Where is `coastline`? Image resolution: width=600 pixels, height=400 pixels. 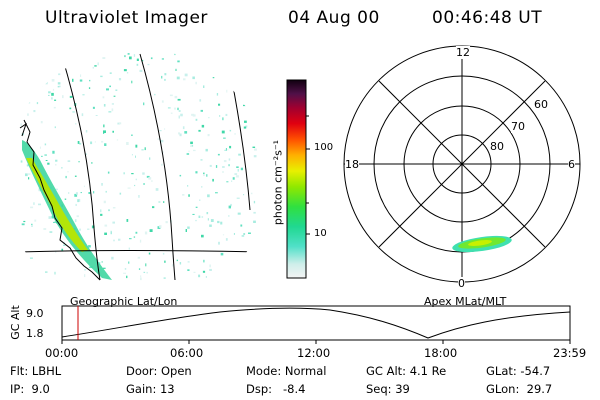
coastline is located at coordinates (62, 200).